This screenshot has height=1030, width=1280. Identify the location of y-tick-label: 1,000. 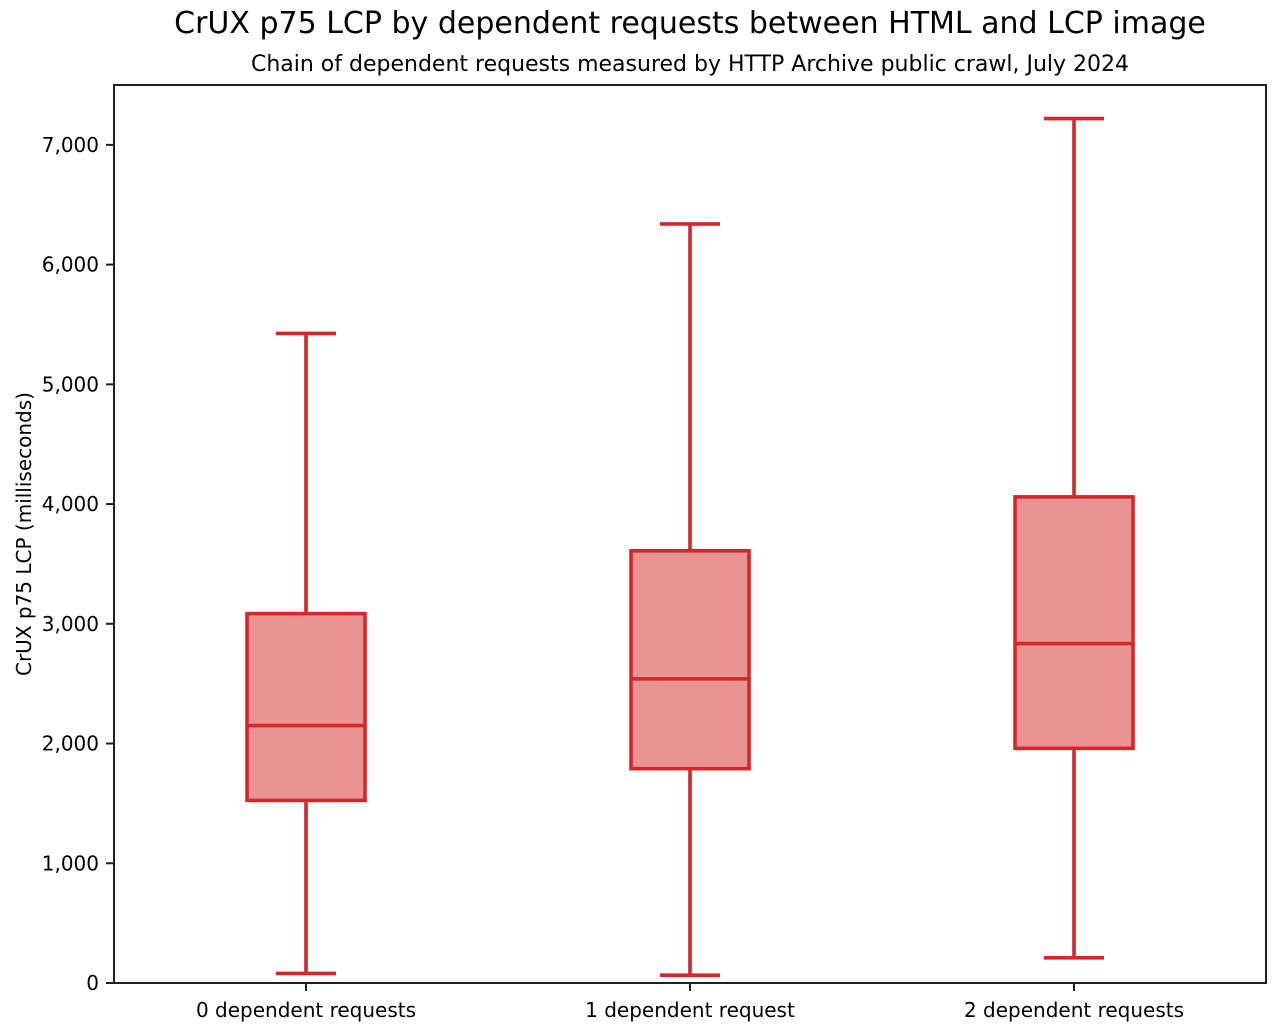
(70, 863).